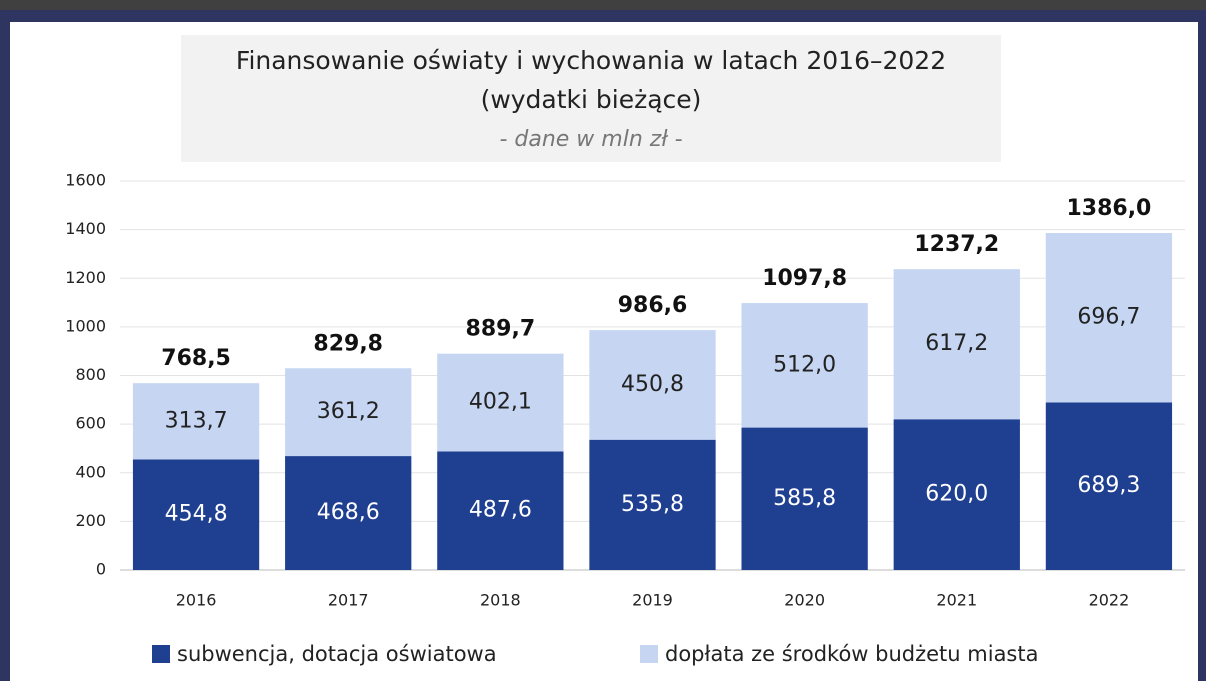 The width and height of the screenshot is (1206, 681). I want to click on legend-label: subwencja, dotacja oświatowa, so click(337, 654).